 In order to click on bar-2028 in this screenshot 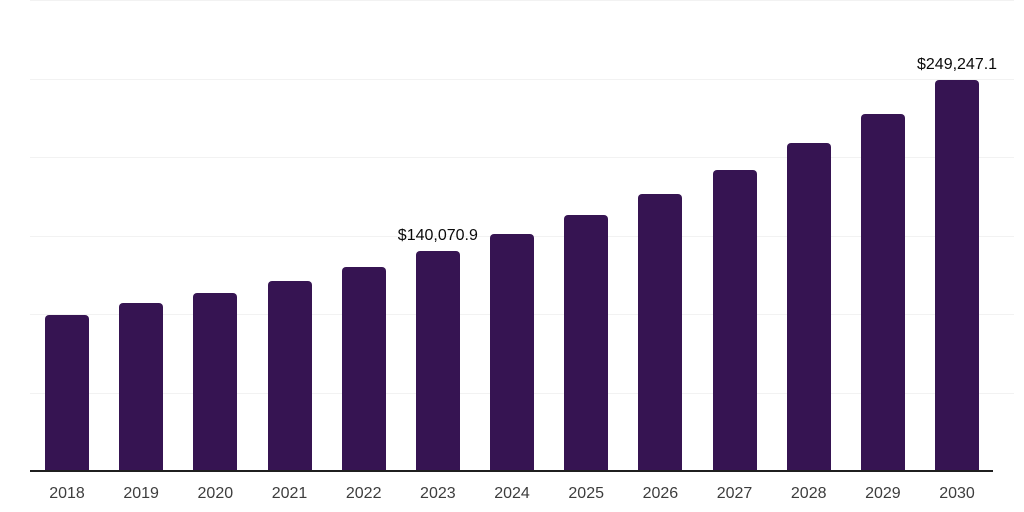, I will do `click(808, 307)`.